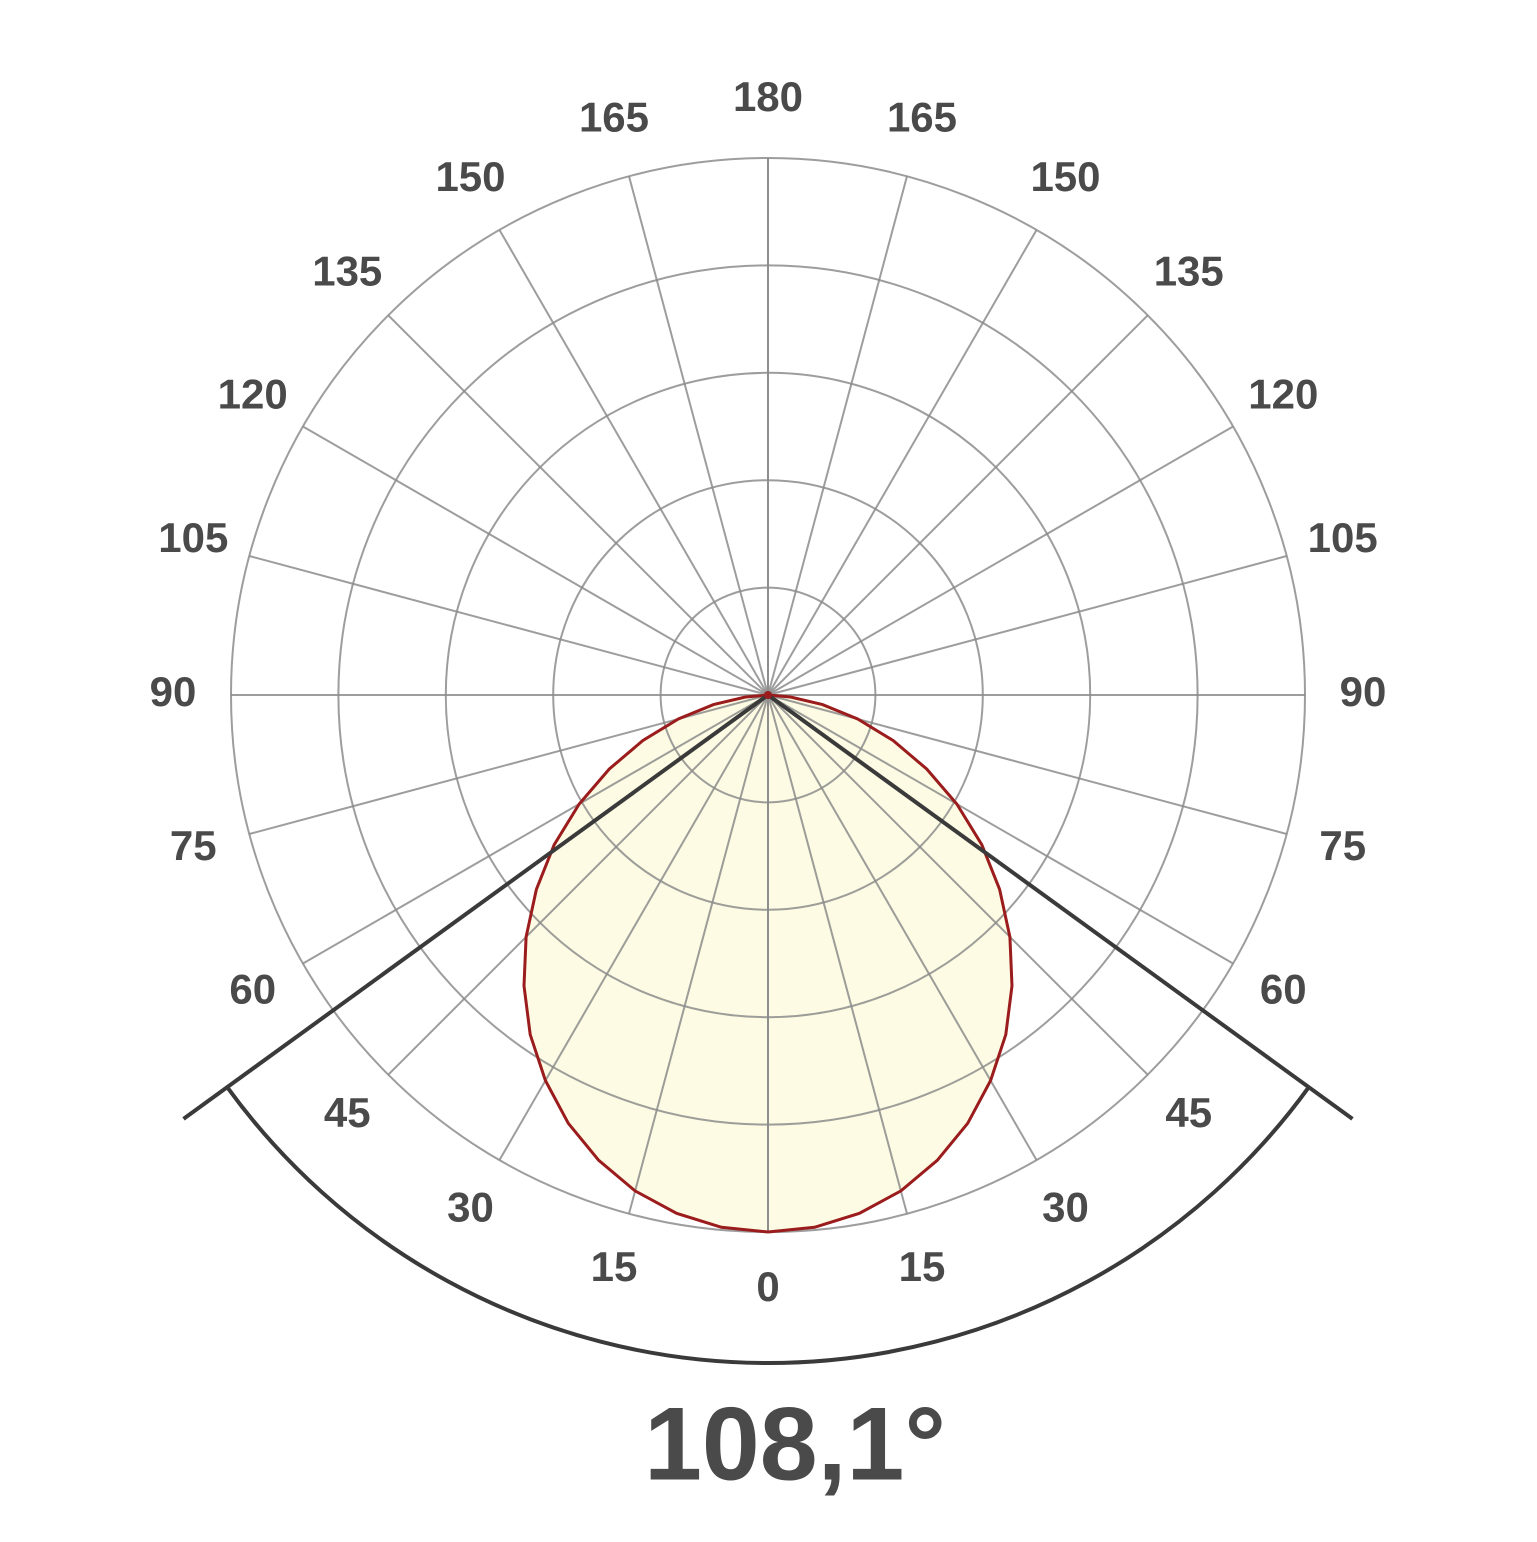 The image size is (1537, 1542). What do you see at coordinates (767, 1286) in the screenshot?
I see `angle-label: 0` at bounding box center [767, 1286].